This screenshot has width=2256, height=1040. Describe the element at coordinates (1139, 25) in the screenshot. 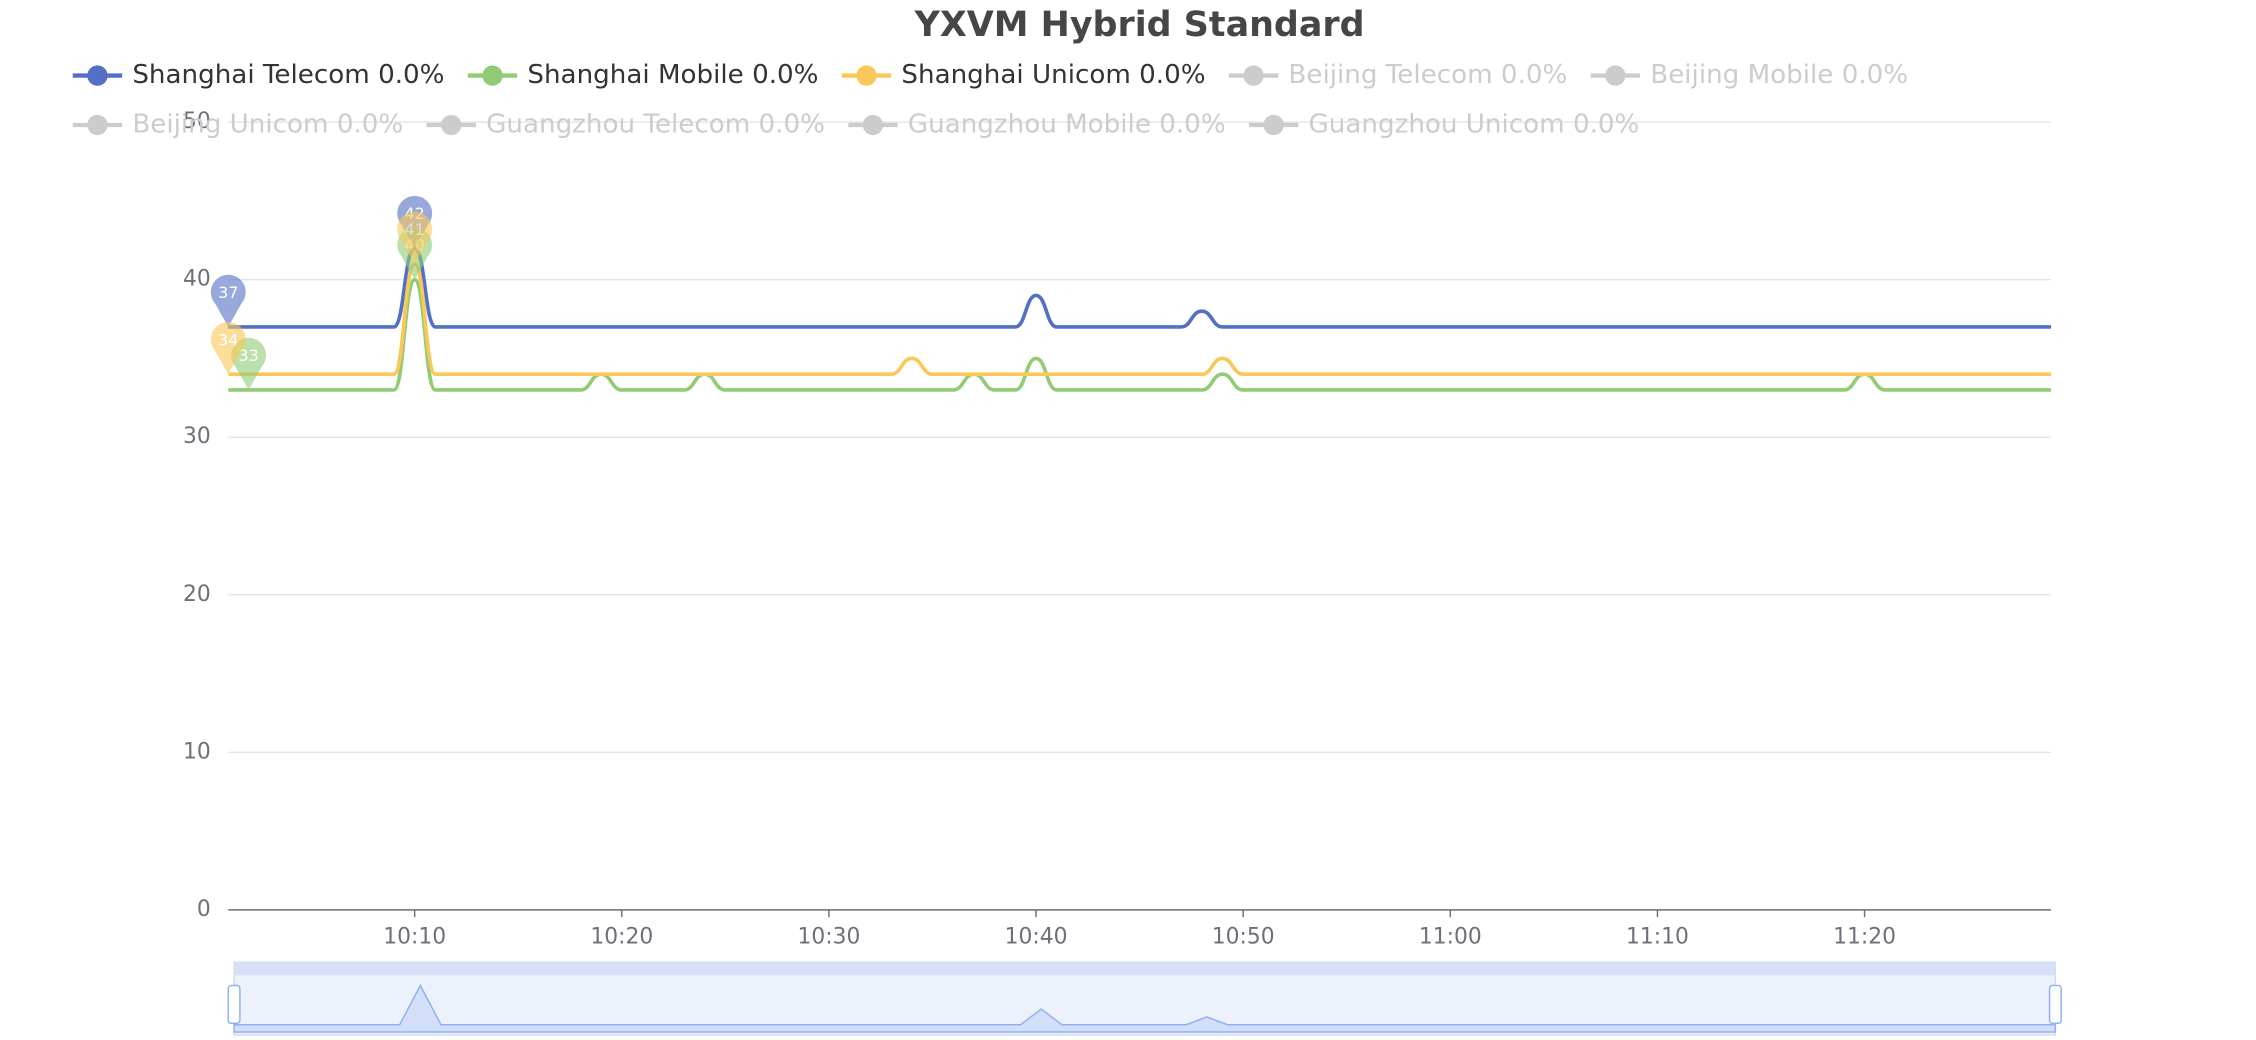

I see `chart-title: YXVM Hybrid Standard` at that location.